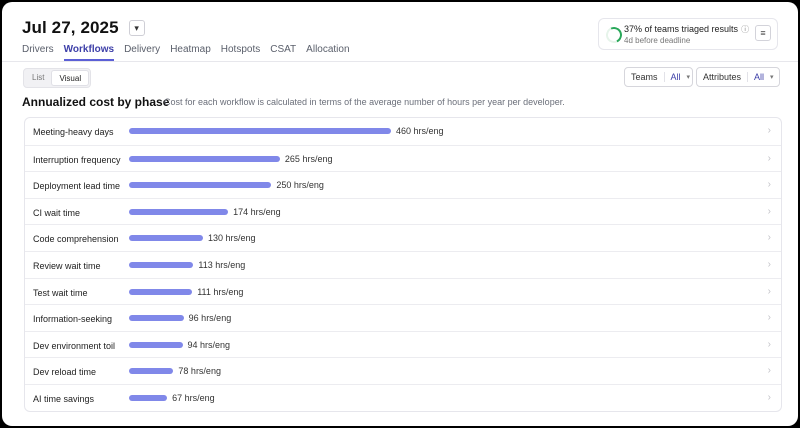 This screenshot has height=428, width=800. Describe the element at coordinates (257, 211) in the screenshot. I see `bar-value-label: 174 hrs/eng` at that location.